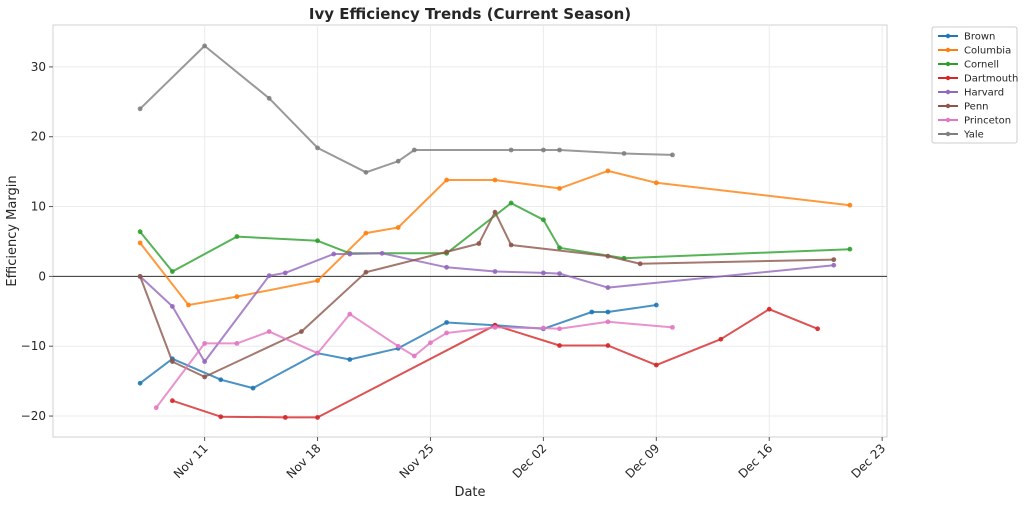  What do you see at coordinates (987, 51) in the screenshot?
I see `legend-label: Columbia` at bounding box center [987, 51].